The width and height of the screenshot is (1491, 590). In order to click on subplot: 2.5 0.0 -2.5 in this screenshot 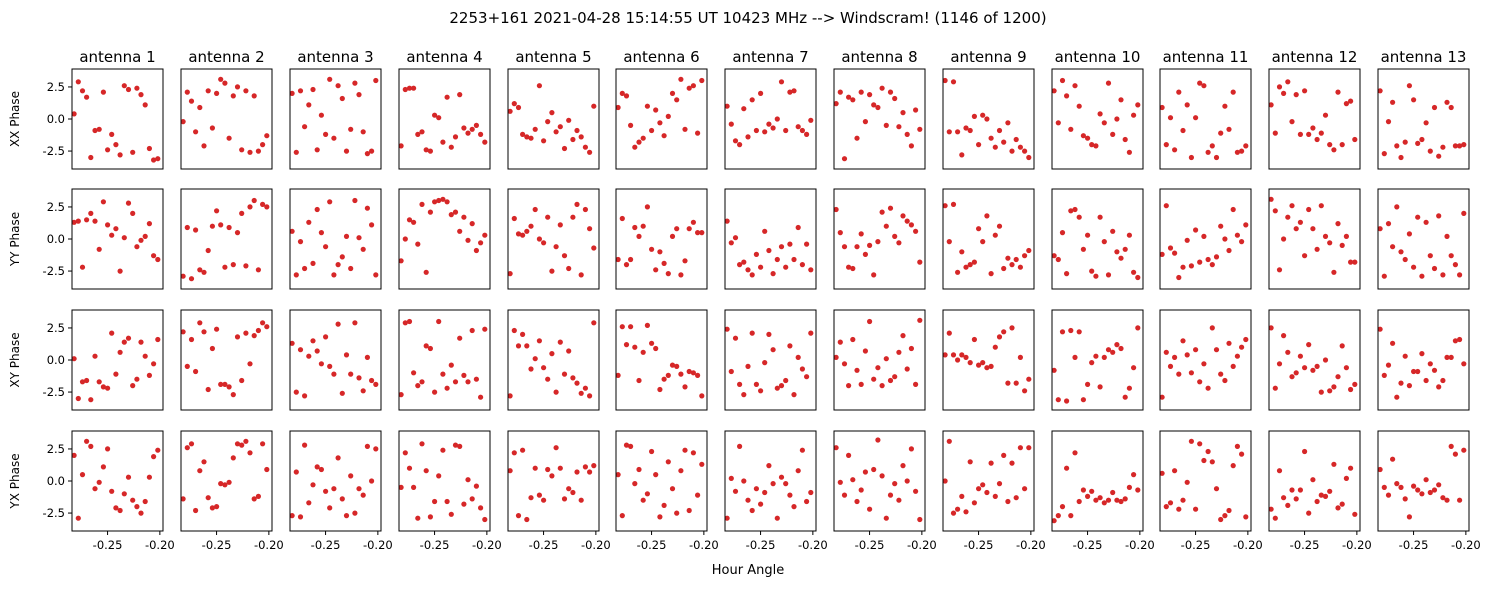, I will do `click(103, 360)`.